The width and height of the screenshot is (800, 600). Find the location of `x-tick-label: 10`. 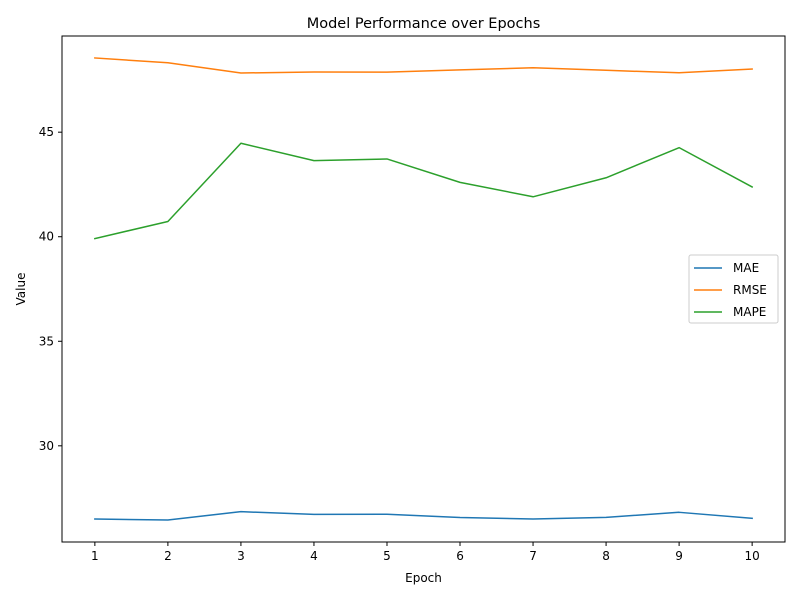

x-tick-label: 10 is located at coordinates (751, 556).